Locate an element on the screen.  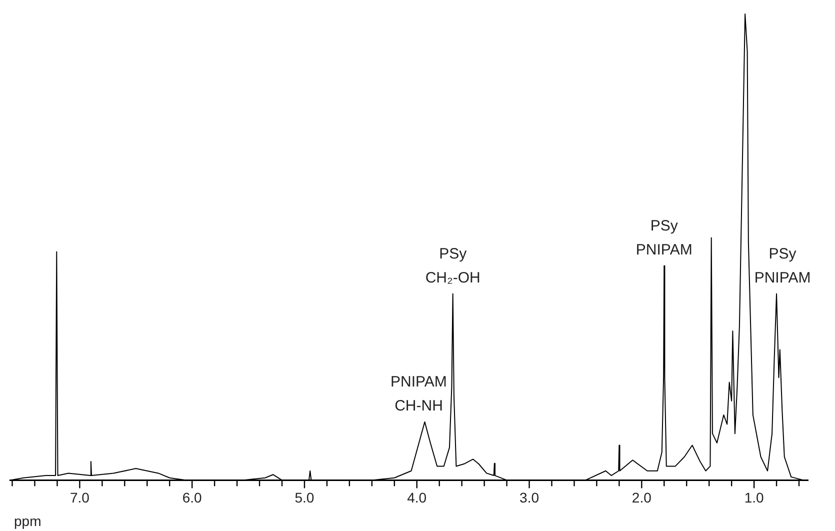
x-tick-label: 7.0 is located at coordinates (80, 497).